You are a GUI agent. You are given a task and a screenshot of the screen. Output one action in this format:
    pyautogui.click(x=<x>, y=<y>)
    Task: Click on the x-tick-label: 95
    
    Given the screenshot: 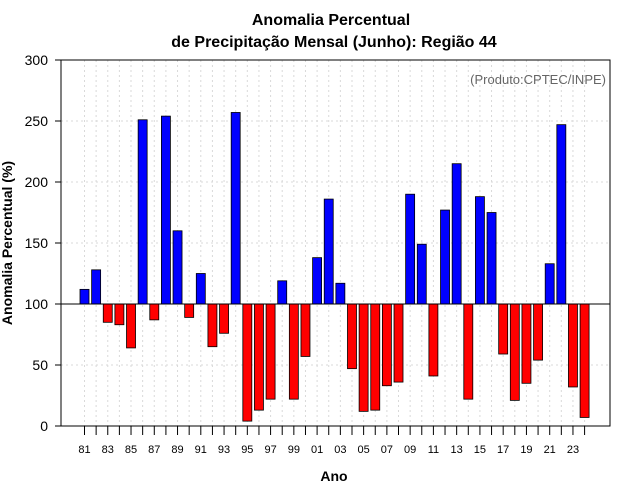 What is the action you would take?
    pyautogui.click(x=247, y=450)
    